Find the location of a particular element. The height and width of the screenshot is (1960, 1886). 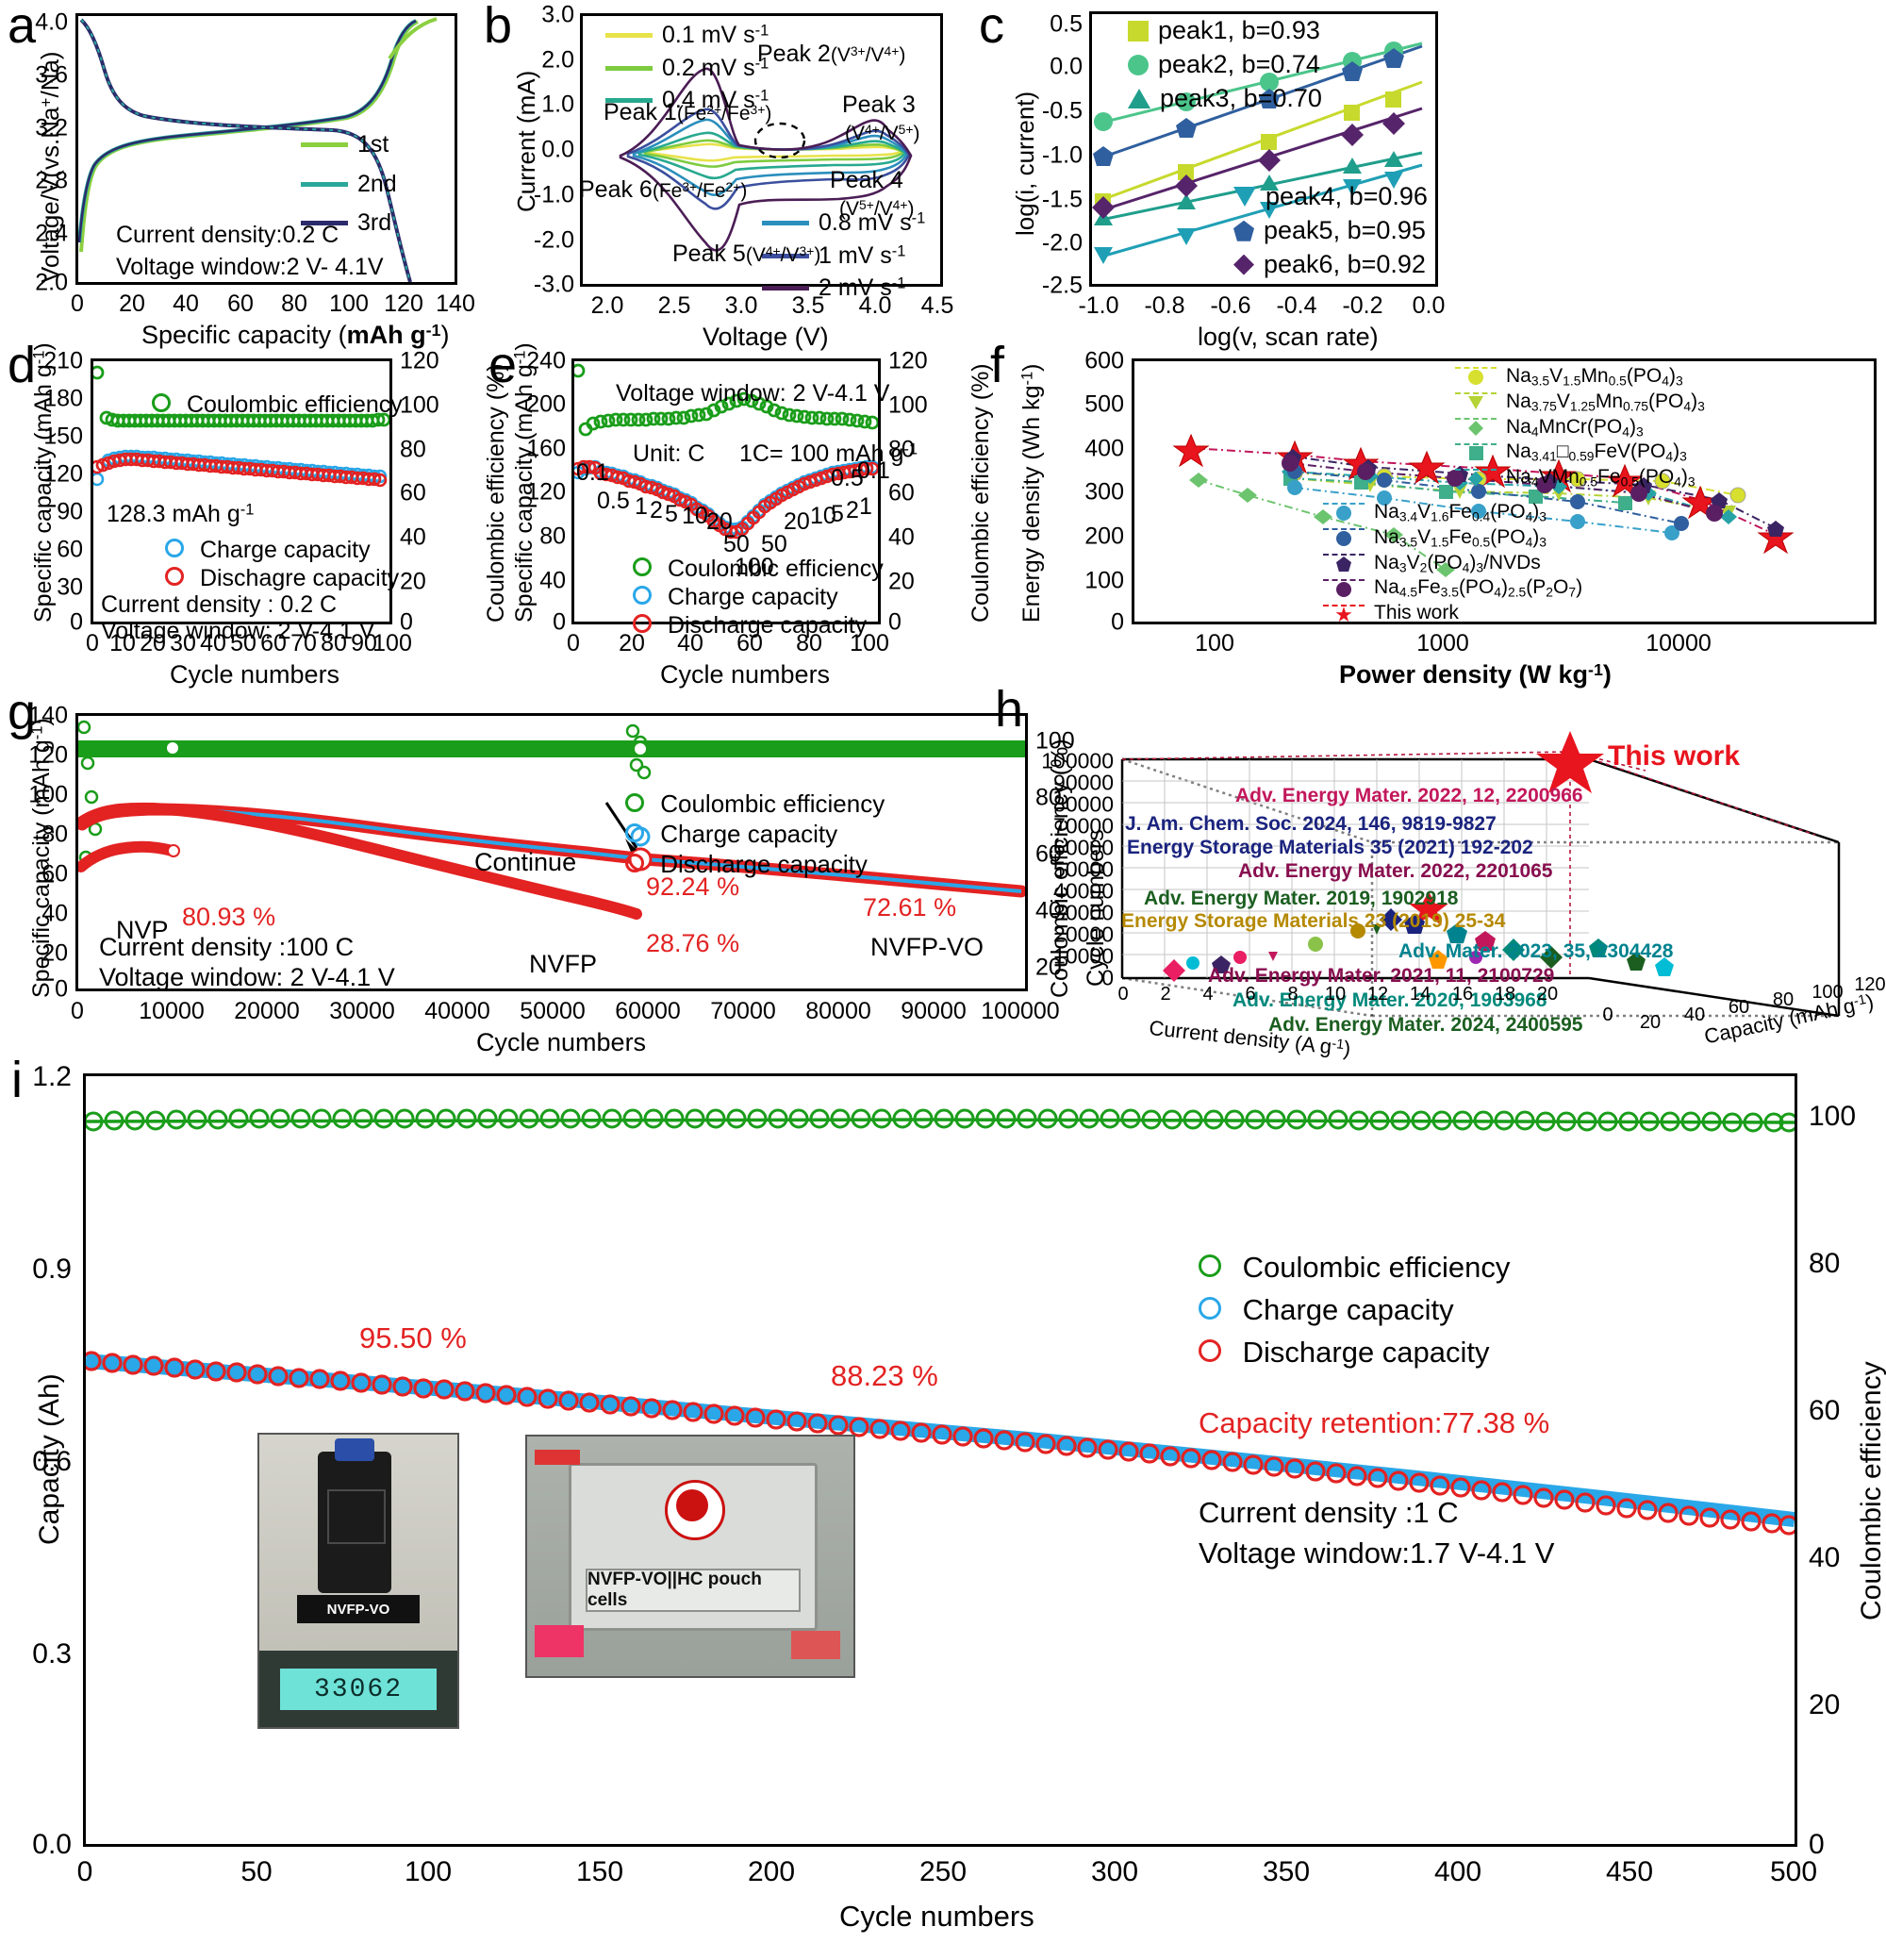

panel-h-ztick: 90000 is located at coordinates (1083, 782).